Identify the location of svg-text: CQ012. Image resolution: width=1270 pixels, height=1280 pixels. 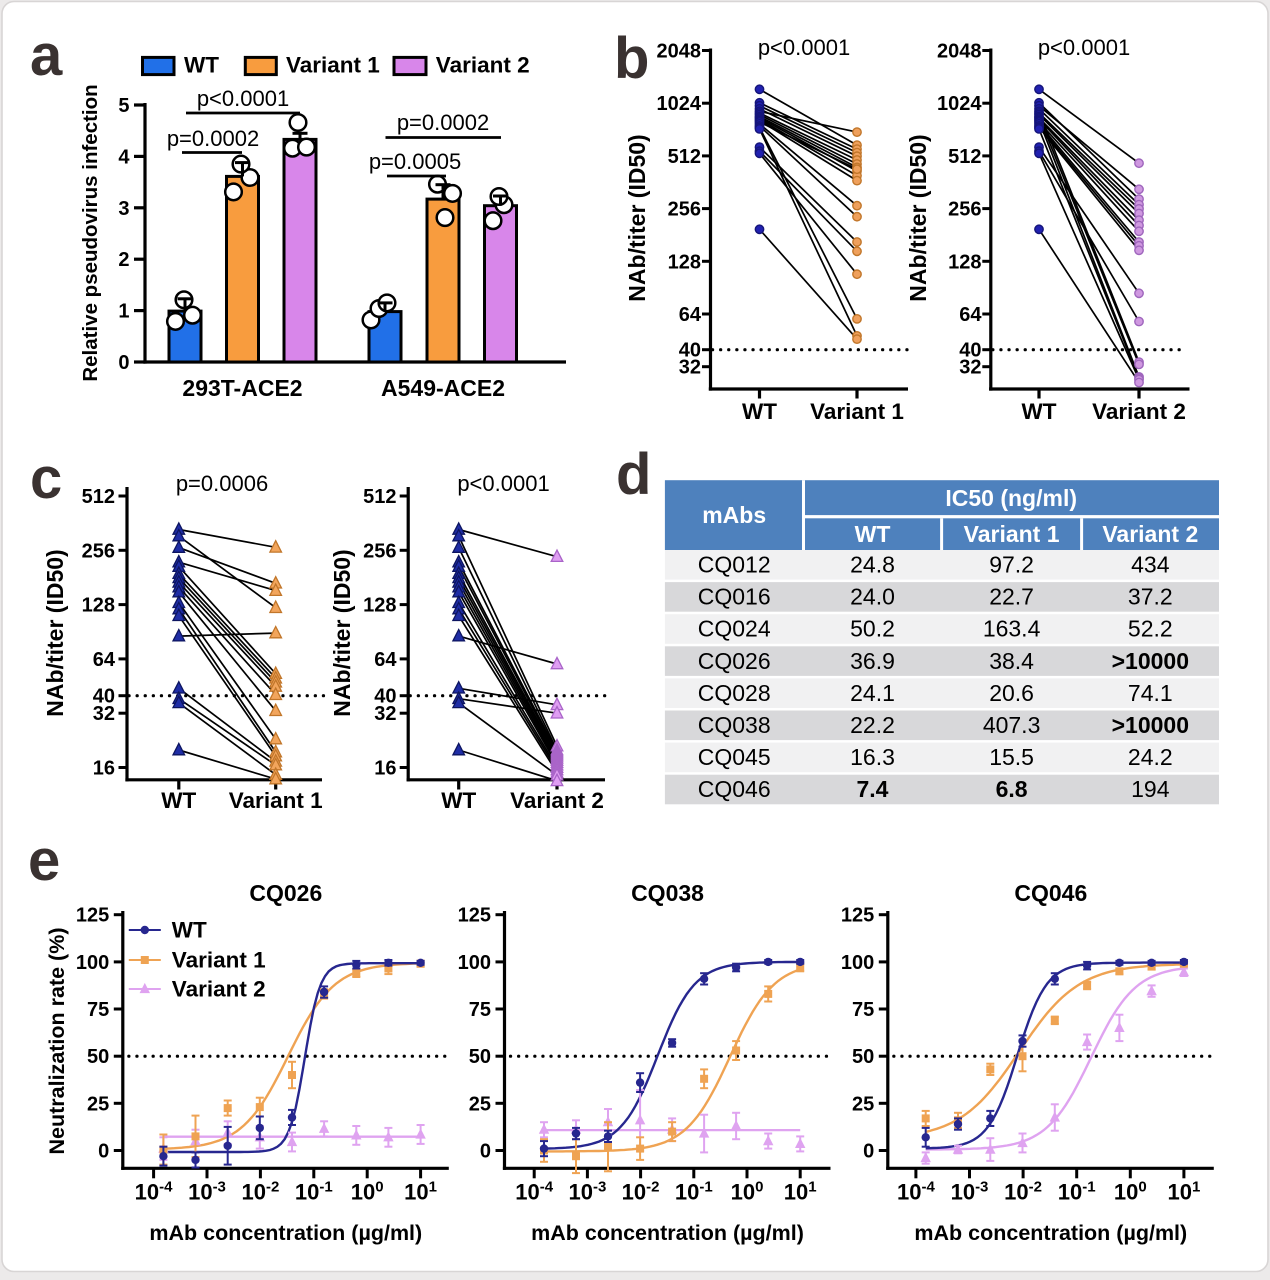
(734, 565).